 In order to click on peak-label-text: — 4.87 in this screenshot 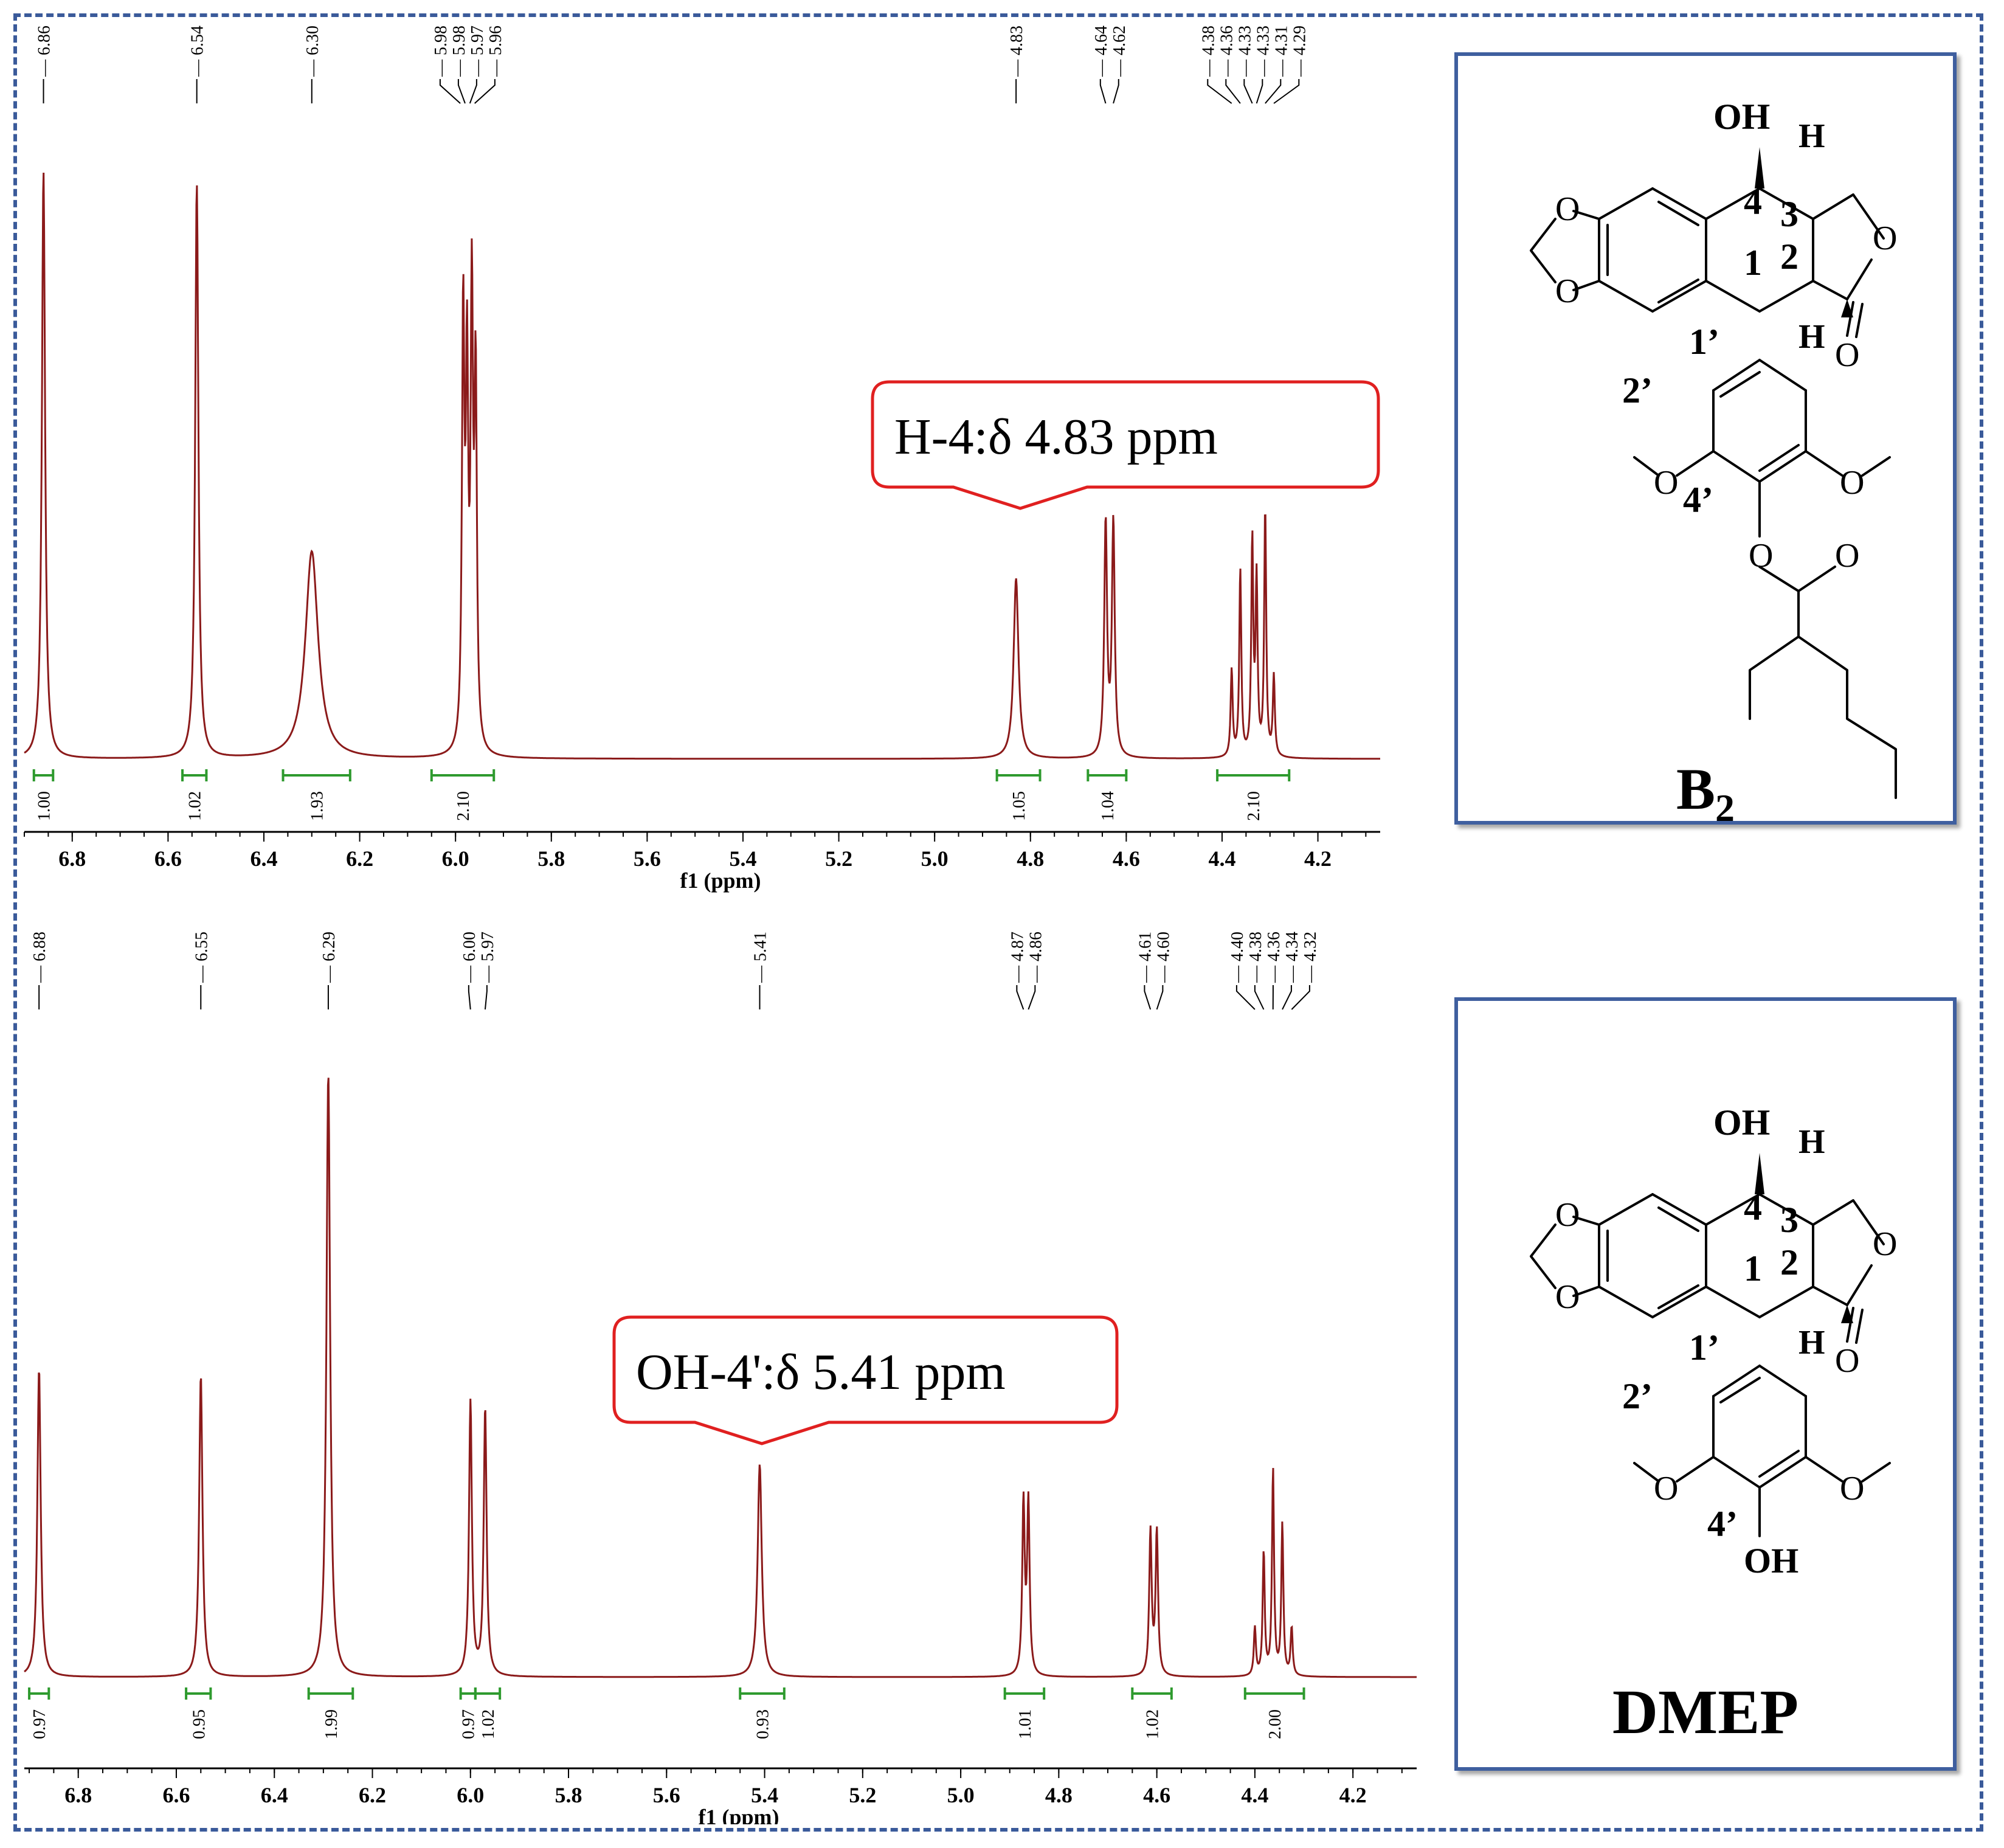, I will do `click(1017, 957)`.